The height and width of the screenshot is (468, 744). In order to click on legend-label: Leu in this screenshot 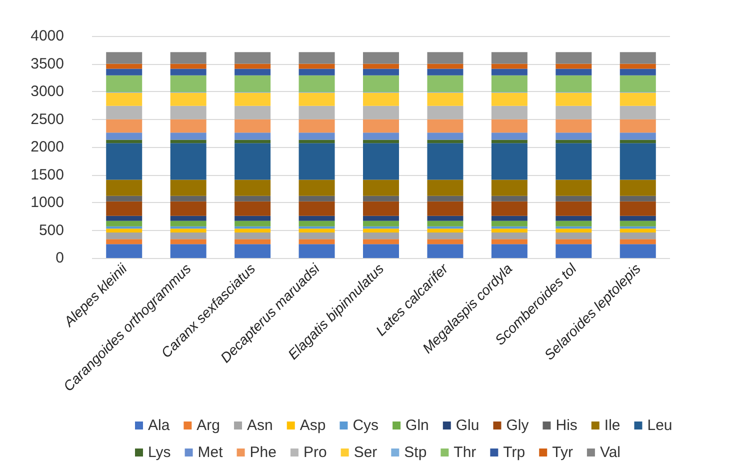, I will do `click(659, 425)`.